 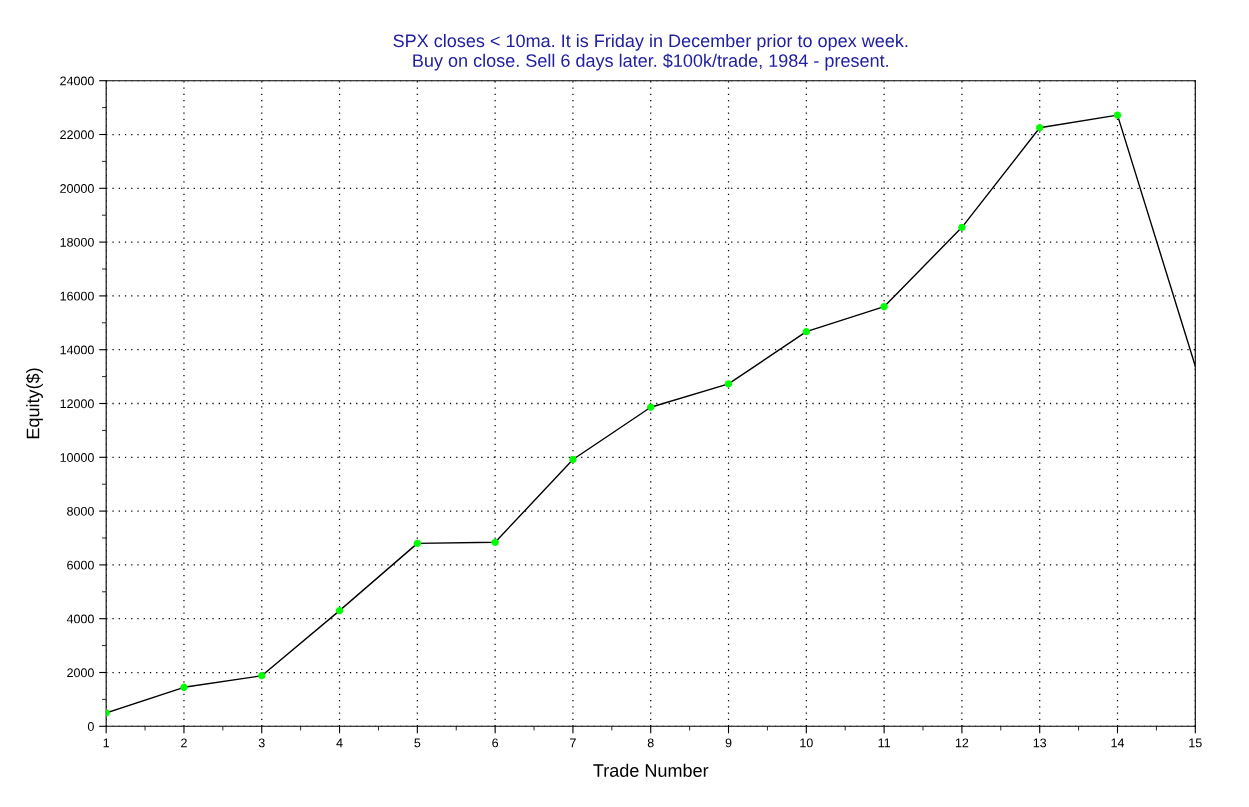 I want to click on x-tick-label: 5, so click(x=417, y=743).